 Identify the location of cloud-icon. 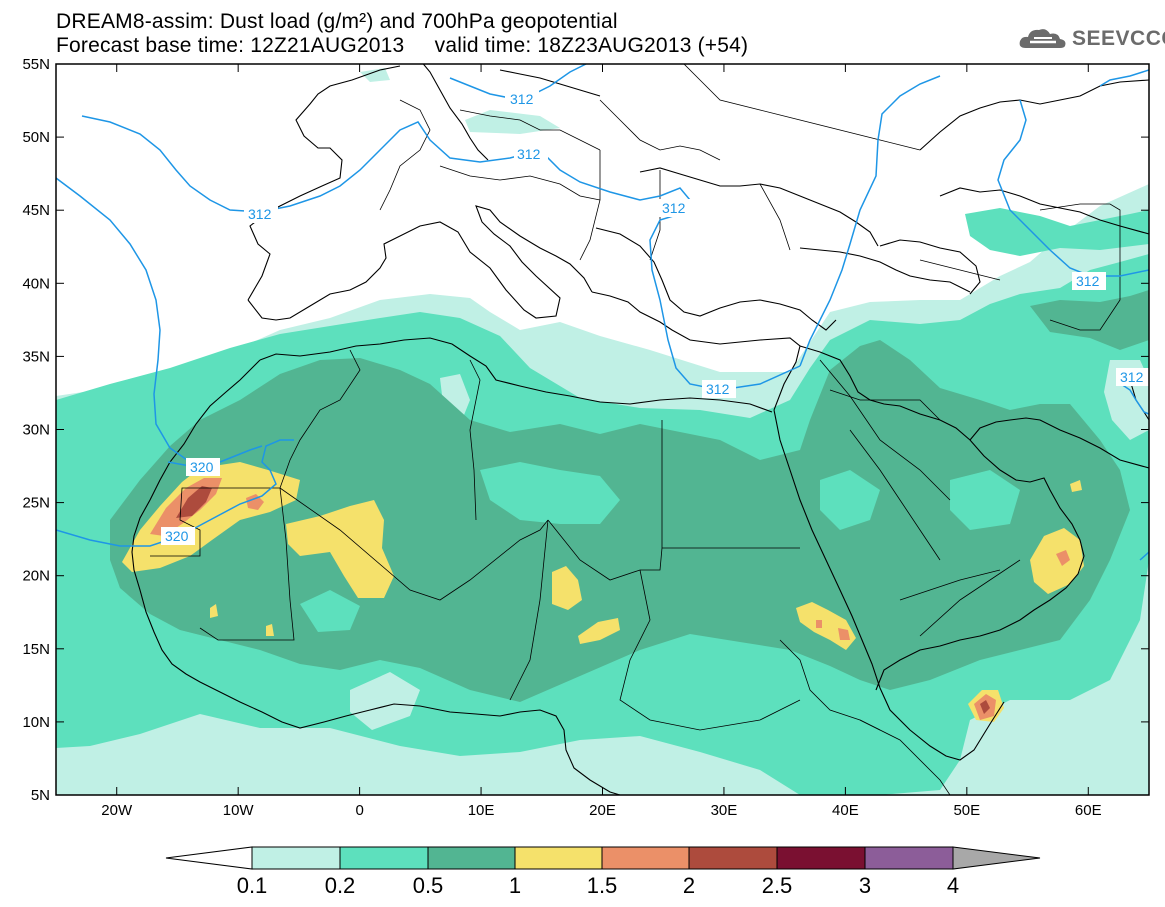
(1042, 38).